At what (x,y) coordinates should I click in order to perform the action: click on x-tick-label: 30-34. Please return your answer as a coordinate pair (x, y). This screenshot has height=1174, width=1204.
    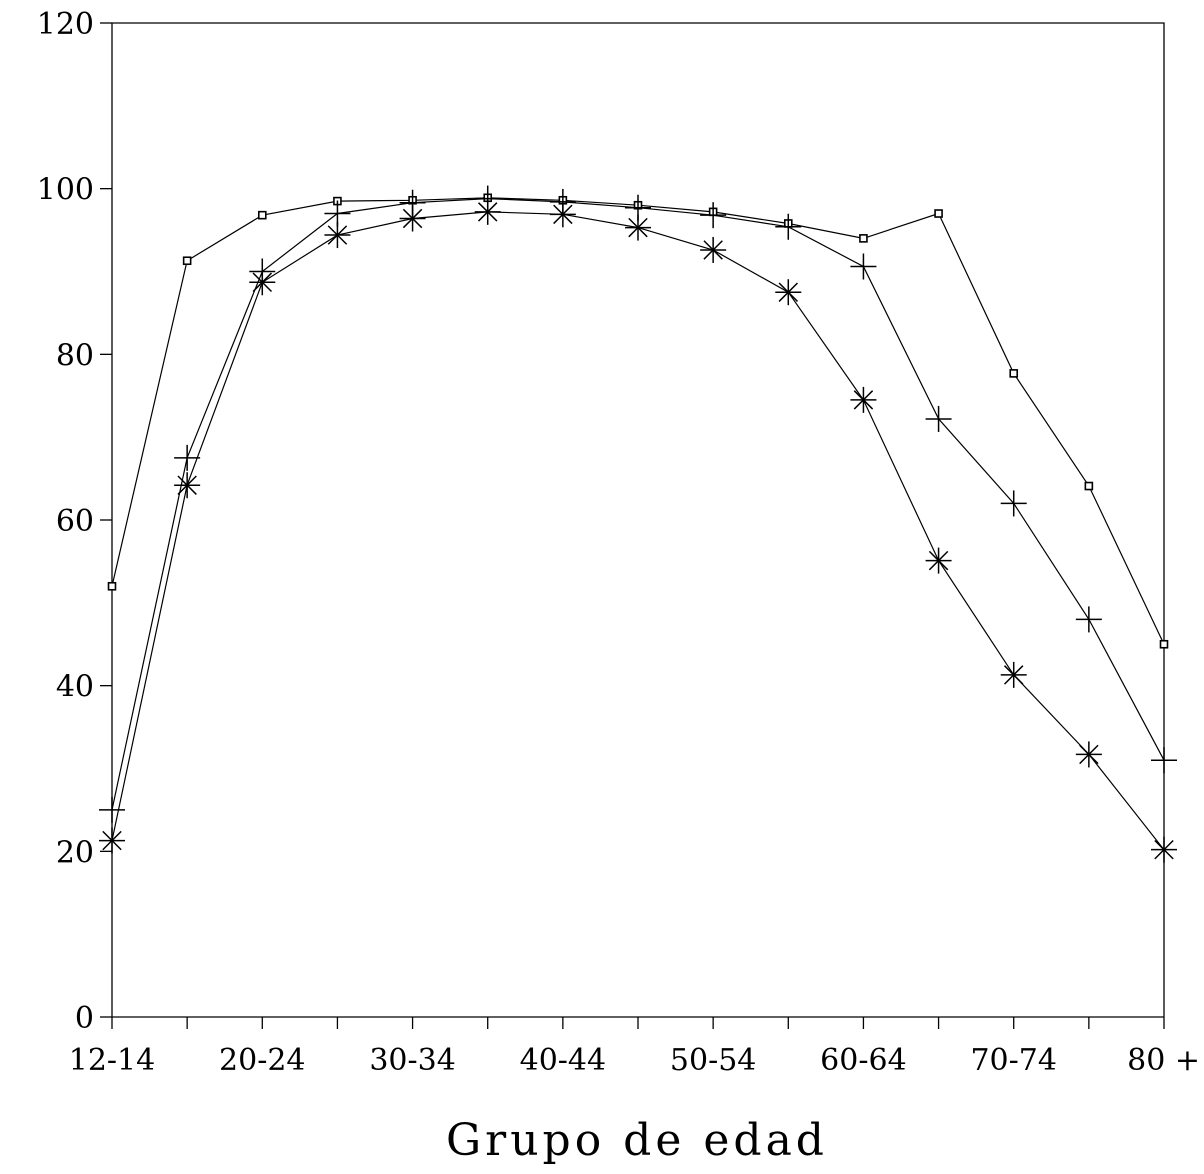
    Looking at the image, I should click on (412, 1060).